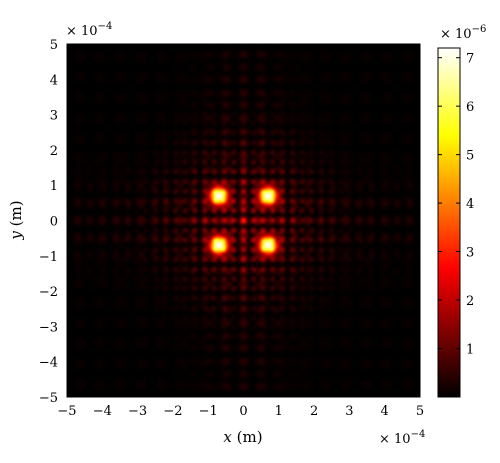 The image size is (500, 463). Describe the element at coordinates (385, 411) in the screenshot. I see `x-tick-label: 4` at that location.